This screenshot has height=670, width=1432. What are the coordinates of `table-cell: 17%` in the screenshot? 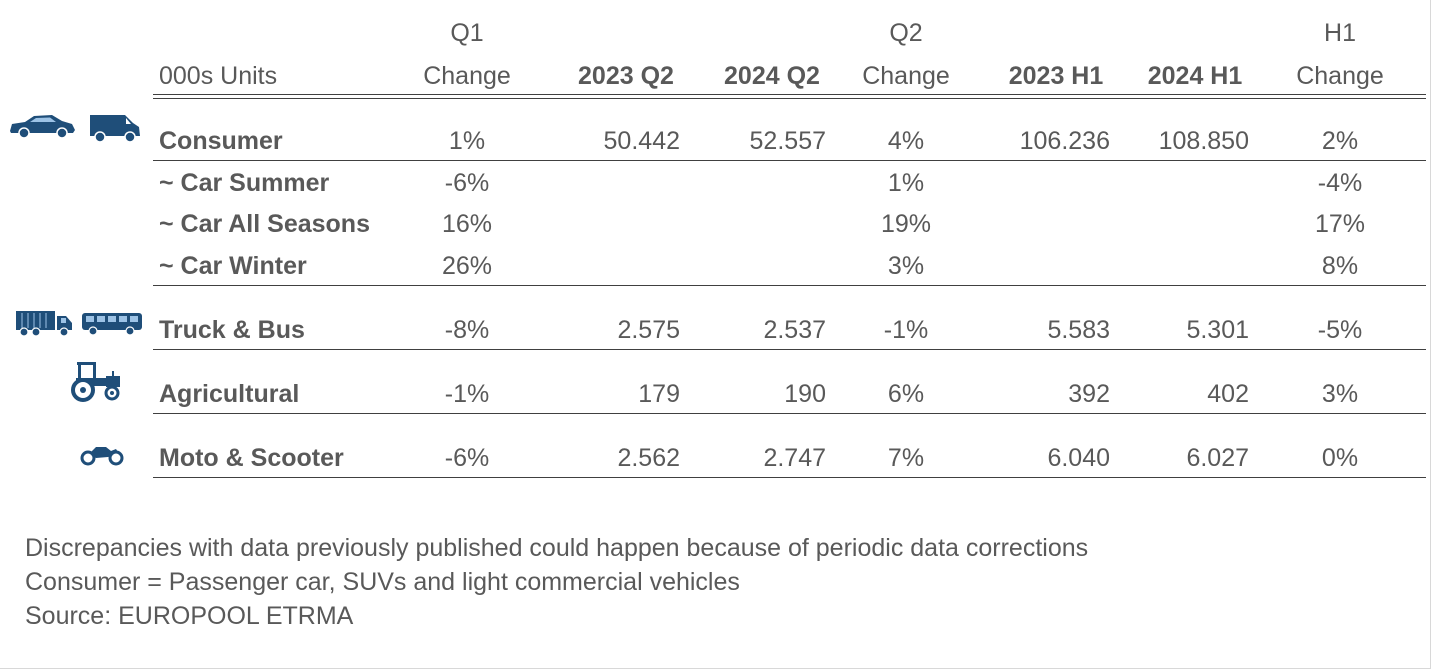 It's located at (1340, 224).